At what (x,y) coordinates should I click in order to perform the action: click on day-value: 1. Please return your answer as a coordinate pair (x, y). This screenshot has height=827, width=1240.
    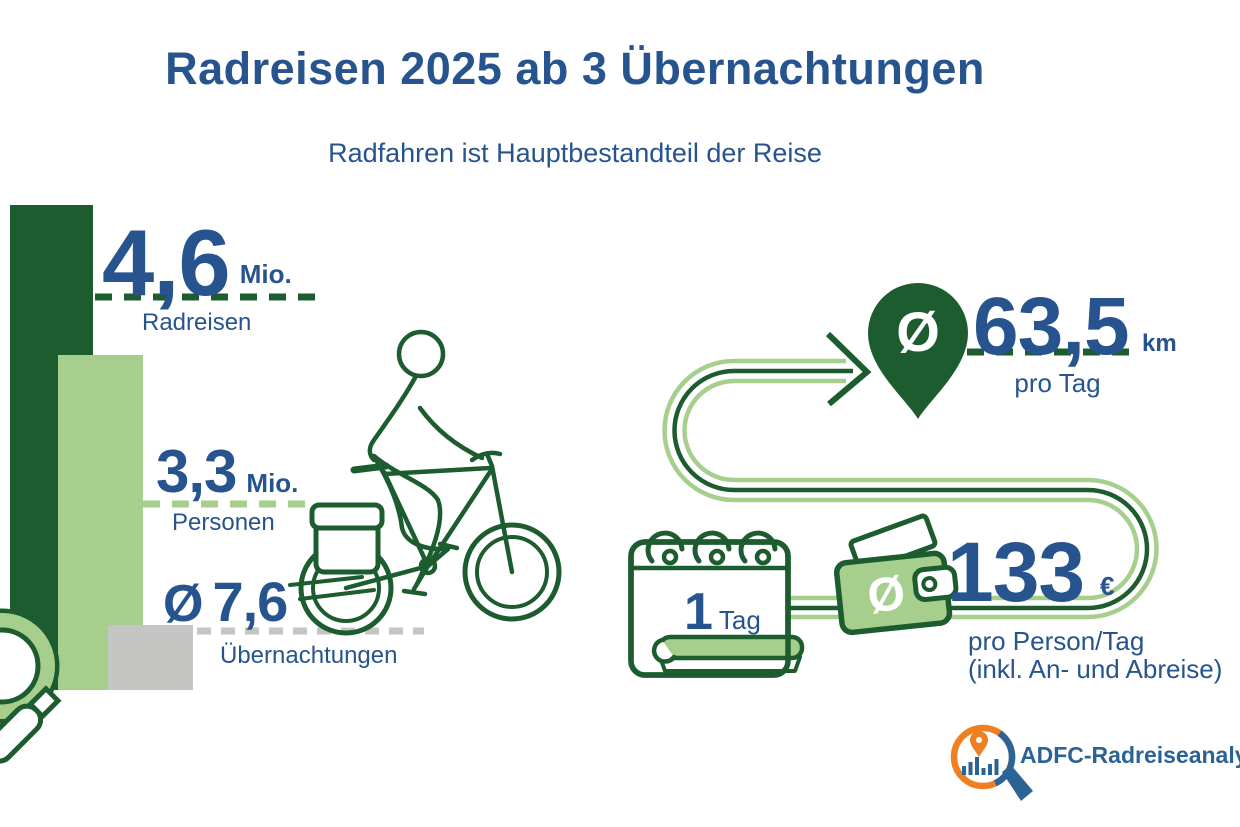
    Looking at the image, I should click on (698, 612).